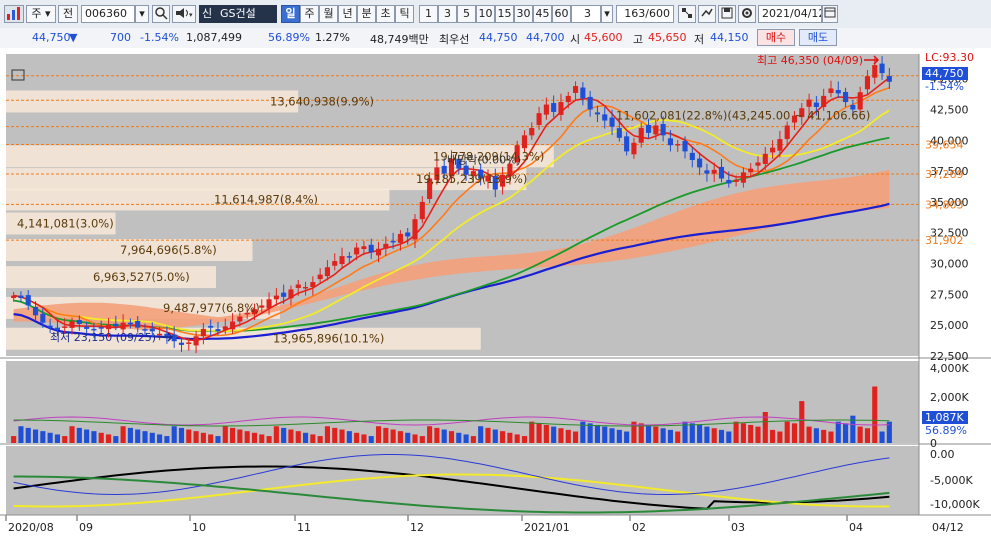 Image resolution: width=991 pixels, height=540 pixels. What do you see at coordinates (366, 14) in the screenshot?
I see `period-tab-분: 분` at bounding box center [366, 14].